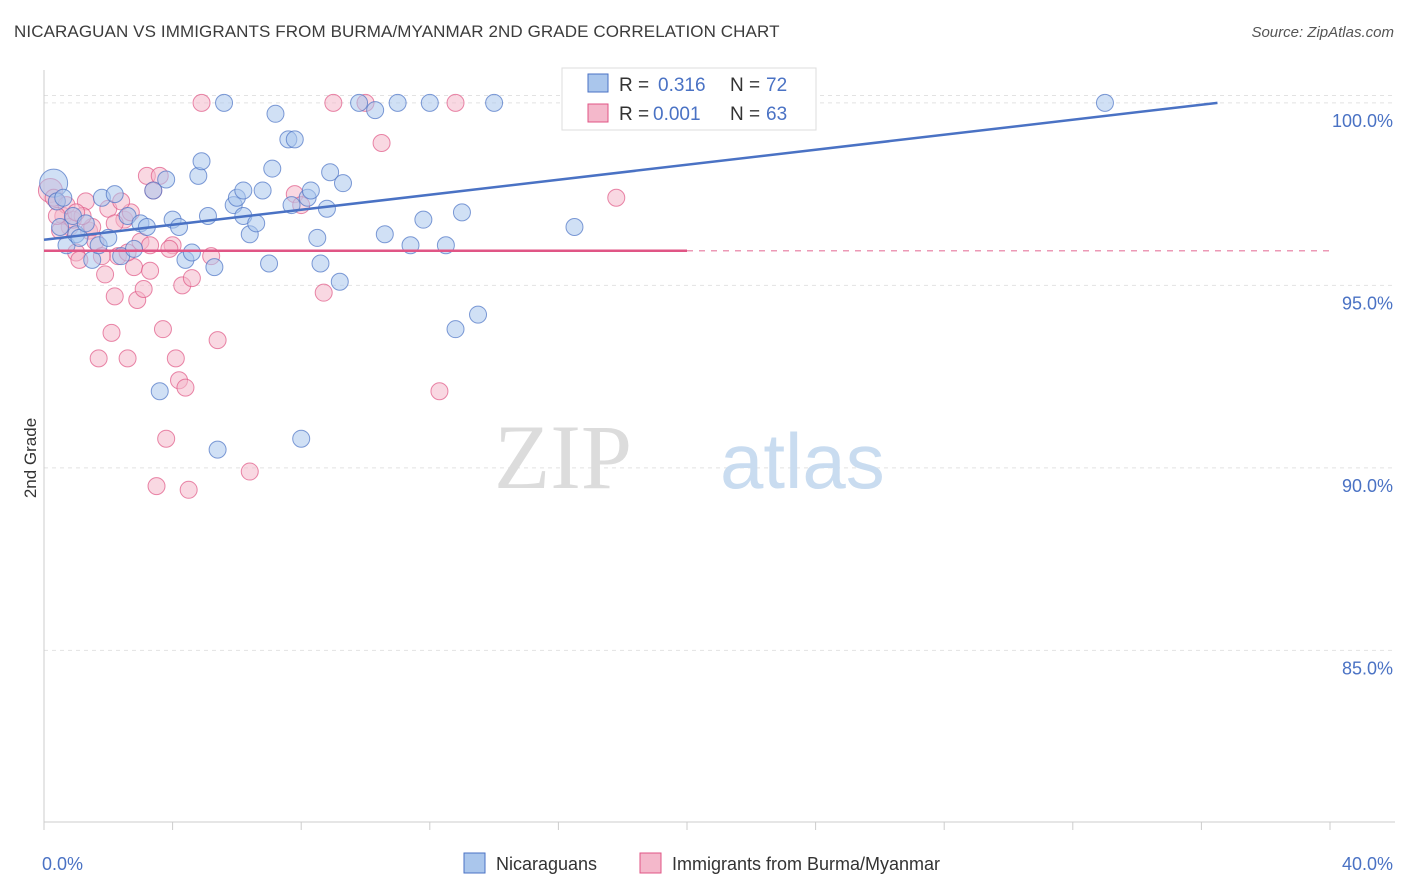  Describe the element at coordinates (776, 114) in the screenshot. I see `stats-legend-n-value: 63` at that location.